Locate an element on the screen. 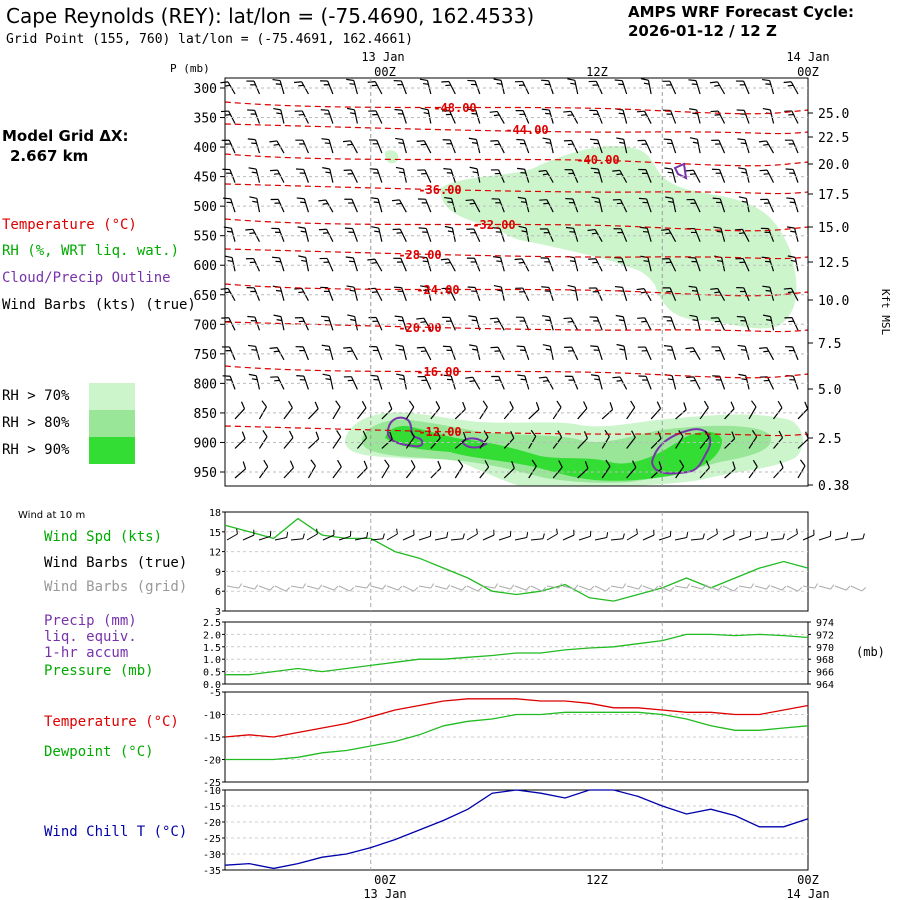 The image size is (900, 900). top-time-label-00z-2: 00Z is located at coordinates (808, 72).